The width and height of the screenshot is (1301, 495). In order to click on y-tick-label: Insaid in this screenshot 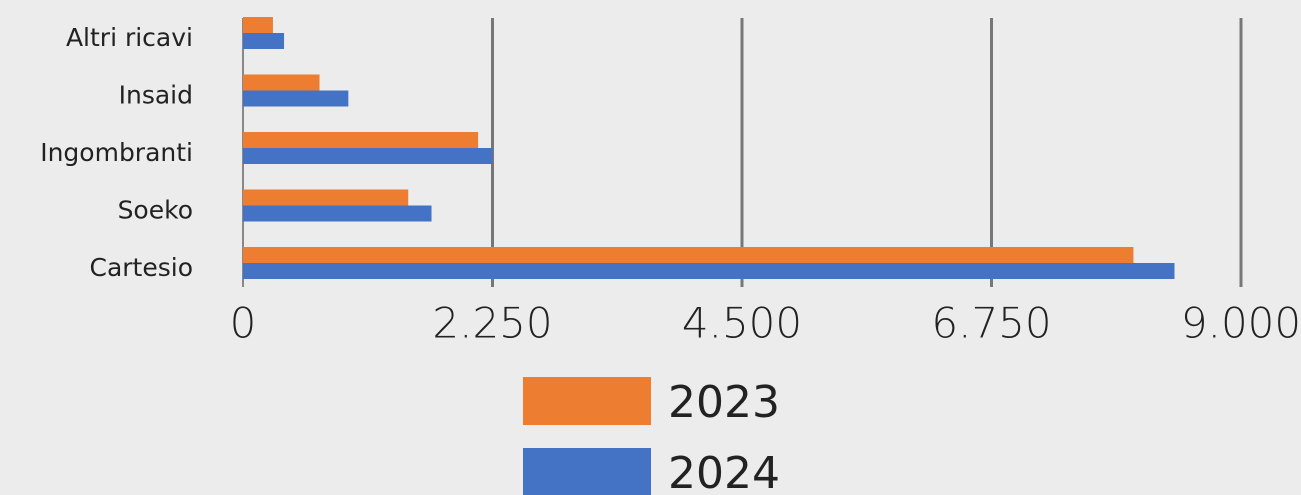, I will do `click(156, 95)`.